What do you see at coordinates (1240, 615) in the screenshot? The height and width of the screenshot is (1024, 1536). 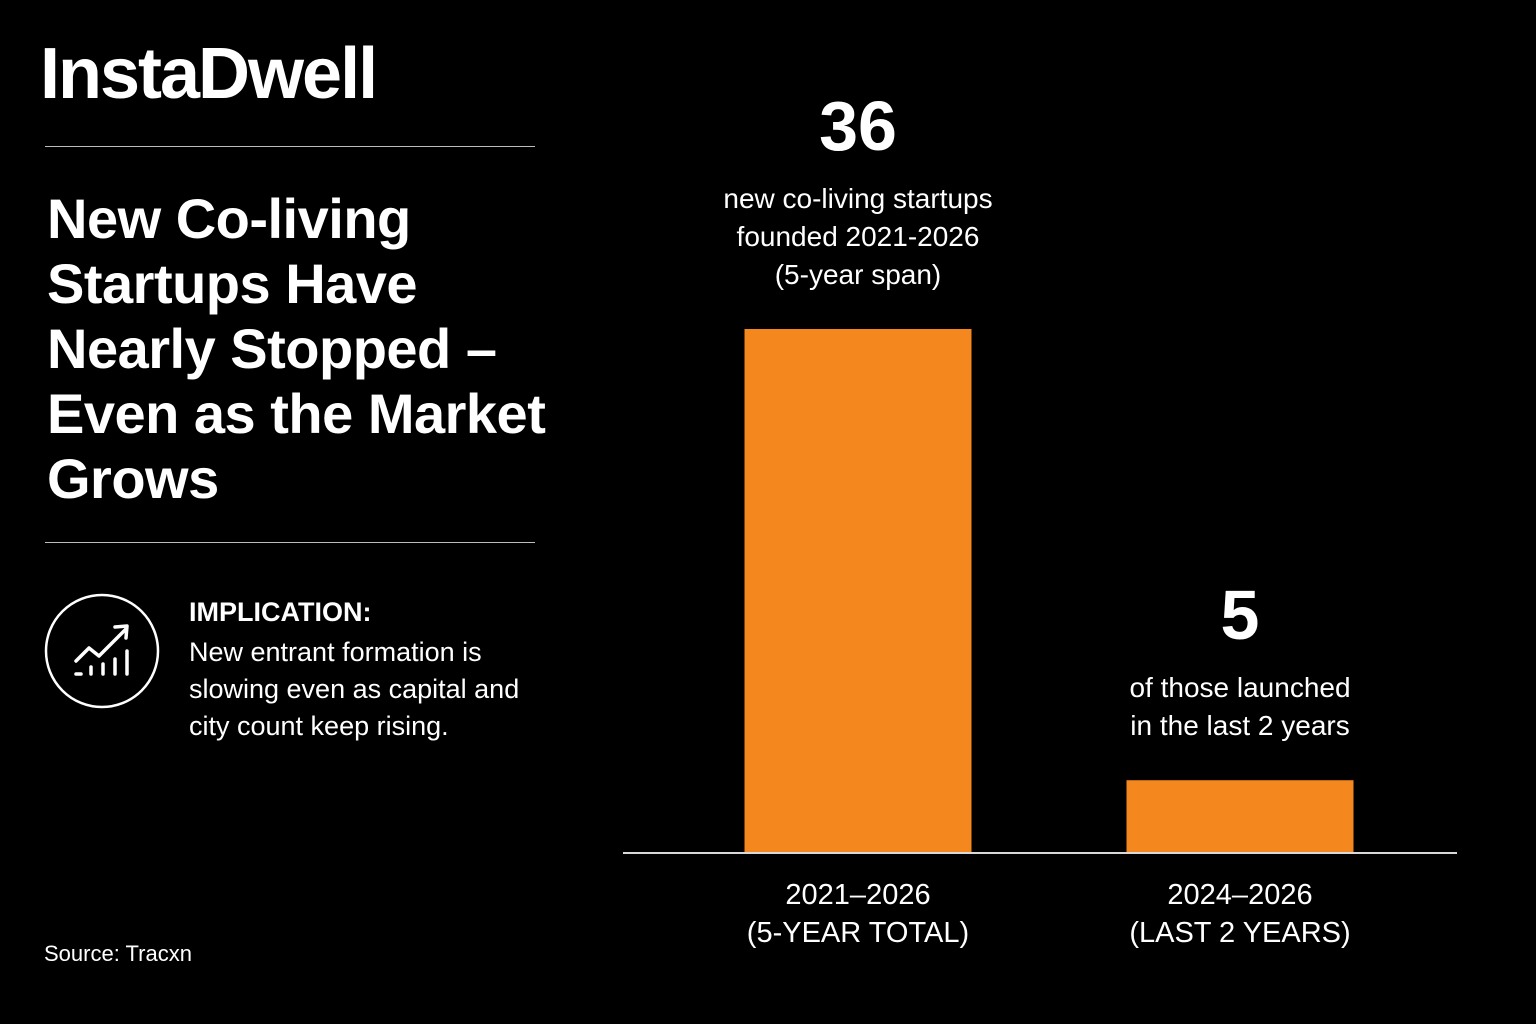 I see `bar-2-value-label: 5` at bounding box center [1240, 615].